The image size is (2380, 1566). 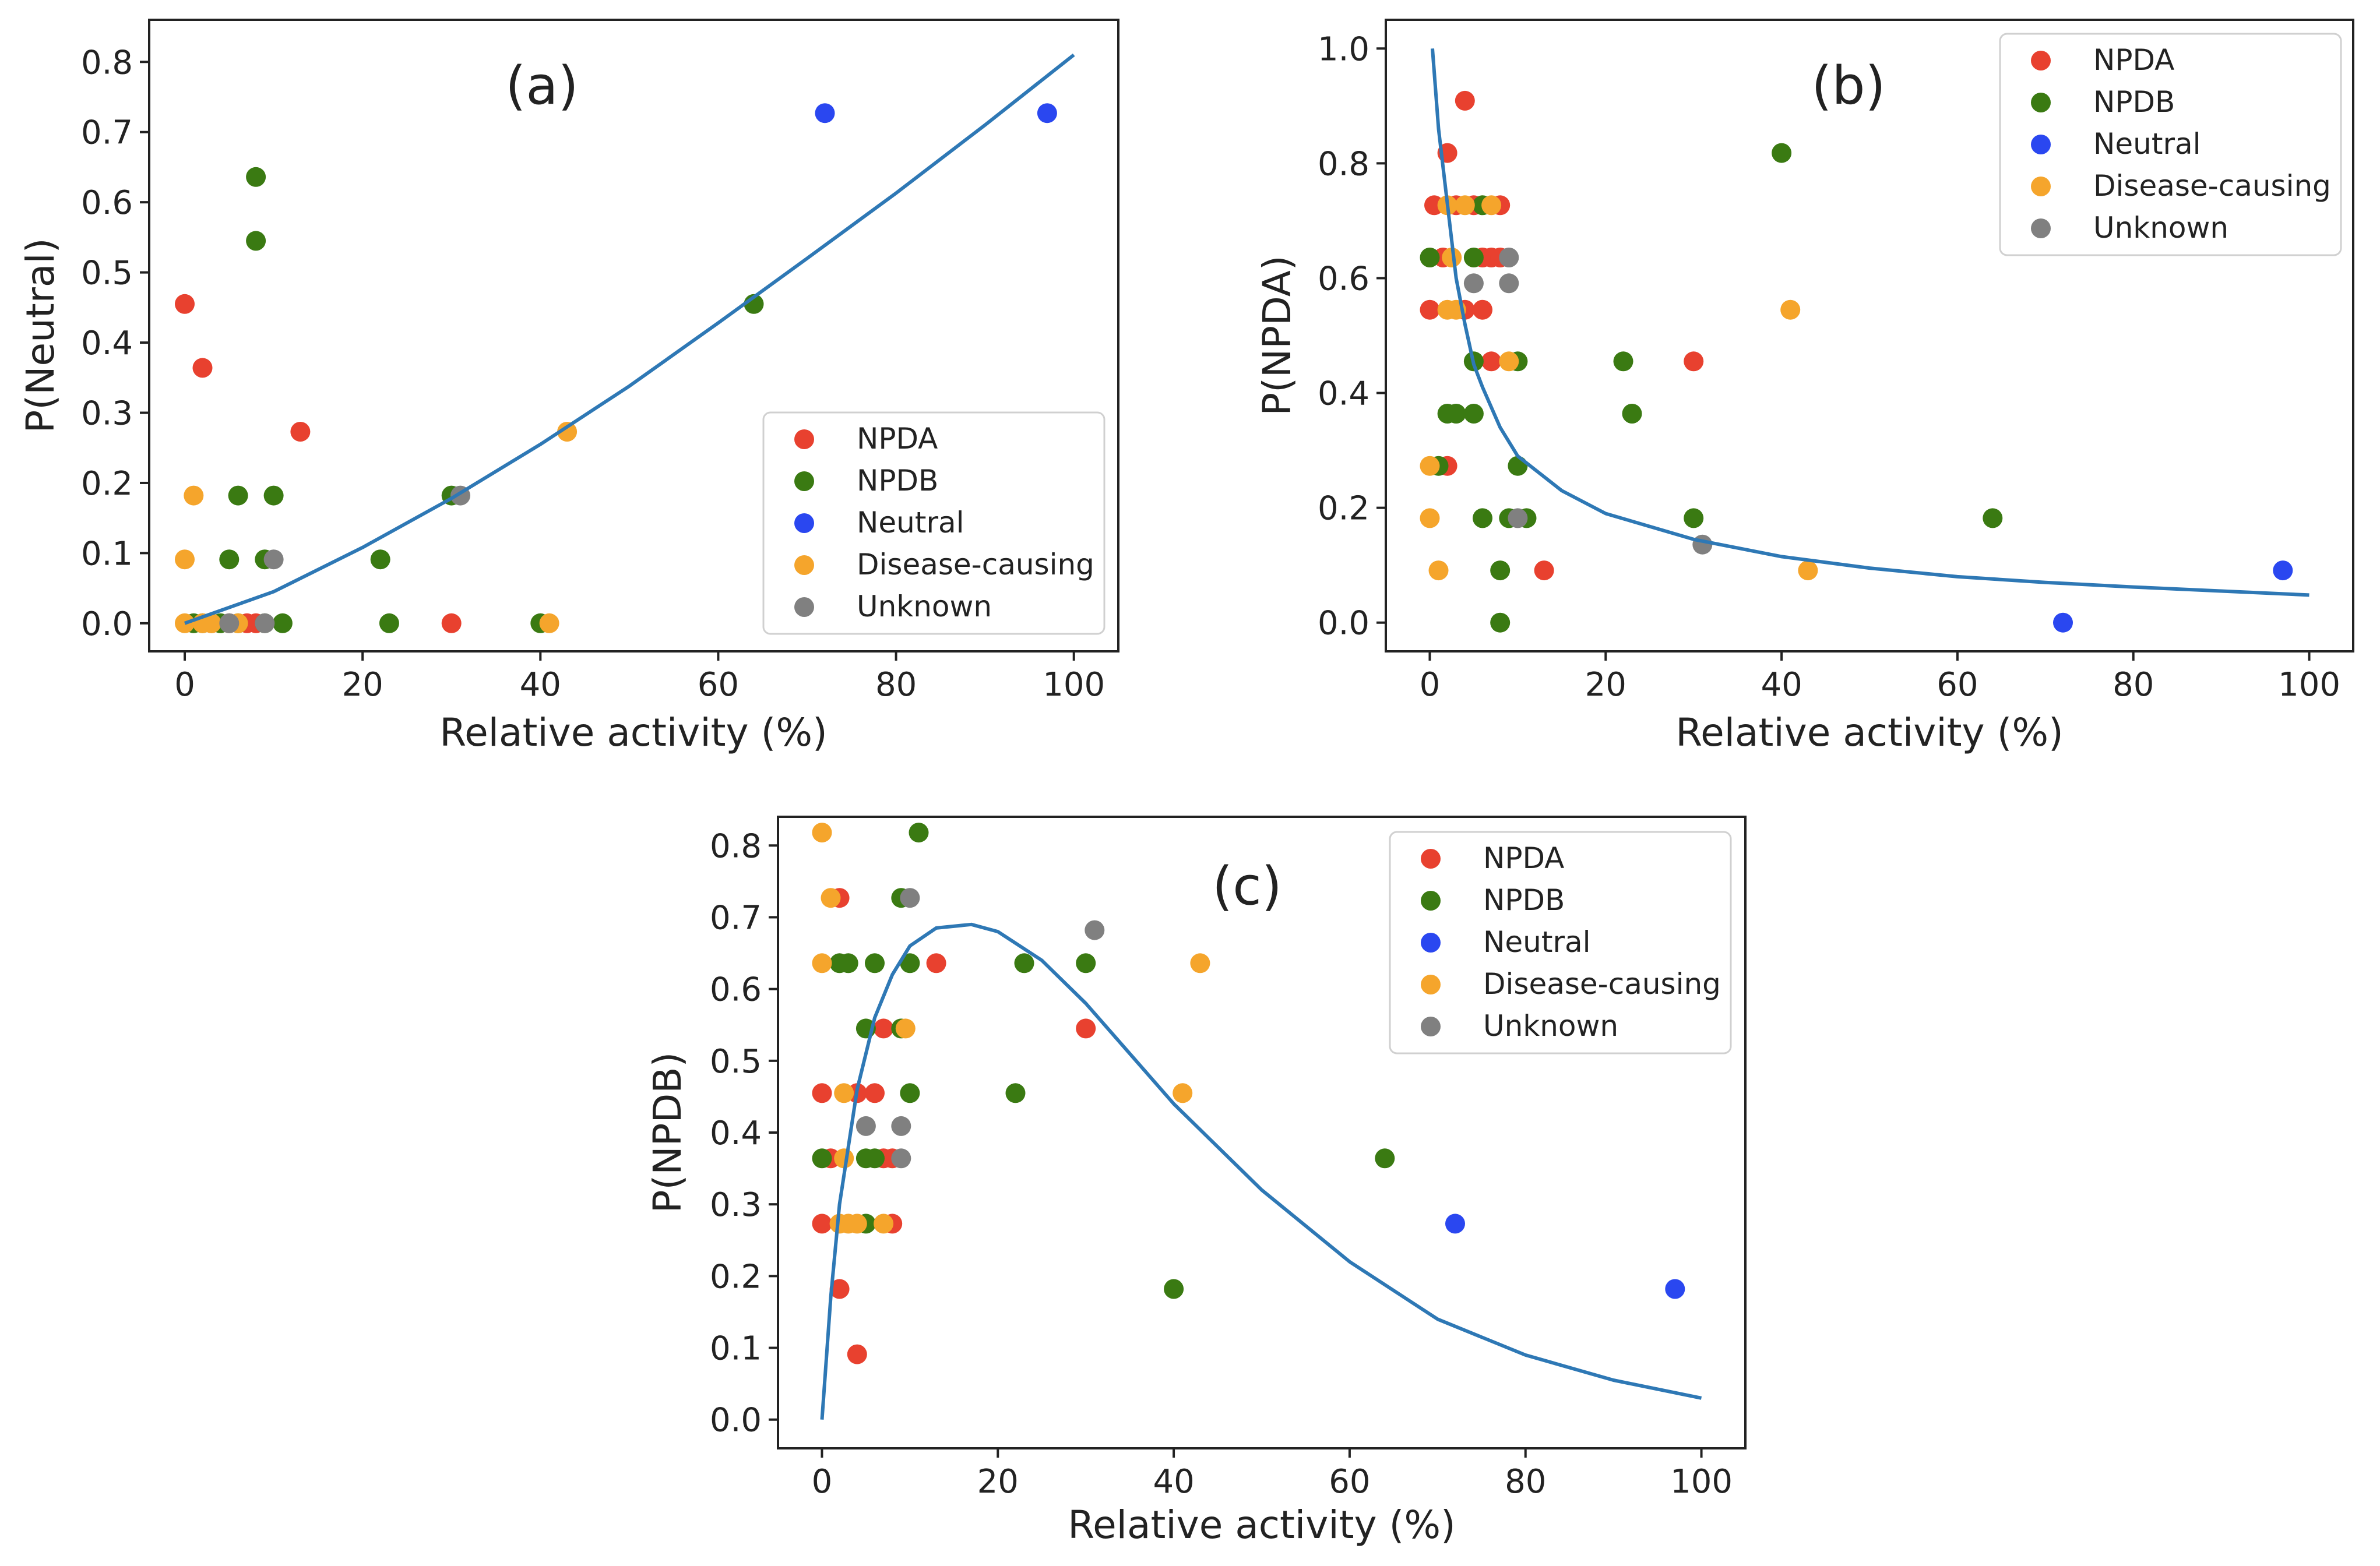 I want to click on panel-b-label: (b), so click(x=1848, y=86).